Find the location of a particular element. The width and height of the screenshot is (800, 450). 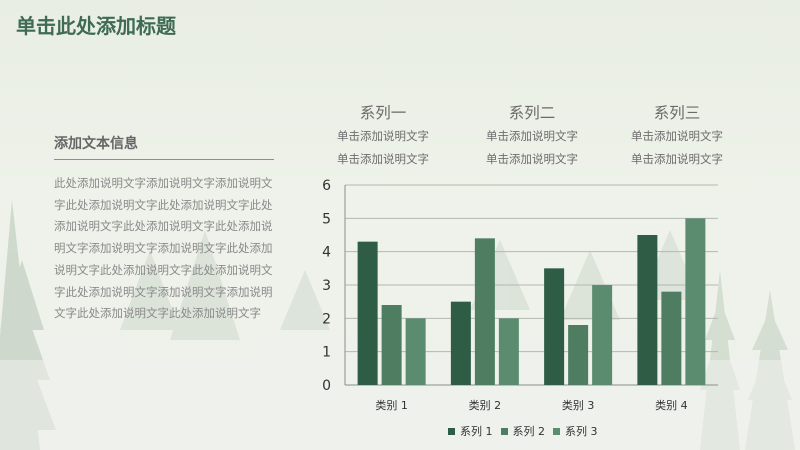

x-tick-label: 类别 4 is located at coordinates (671, 405).